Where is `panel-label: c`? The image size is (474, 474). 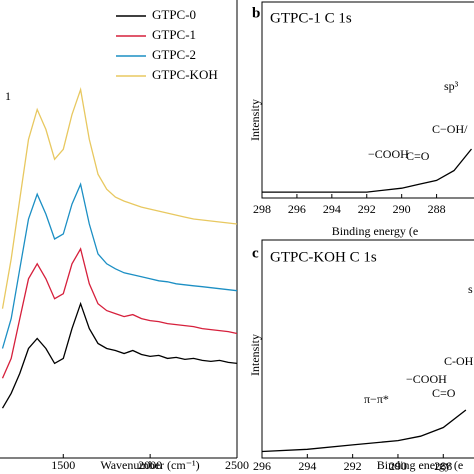 panel-label: c is located at coordinates (255, 253).